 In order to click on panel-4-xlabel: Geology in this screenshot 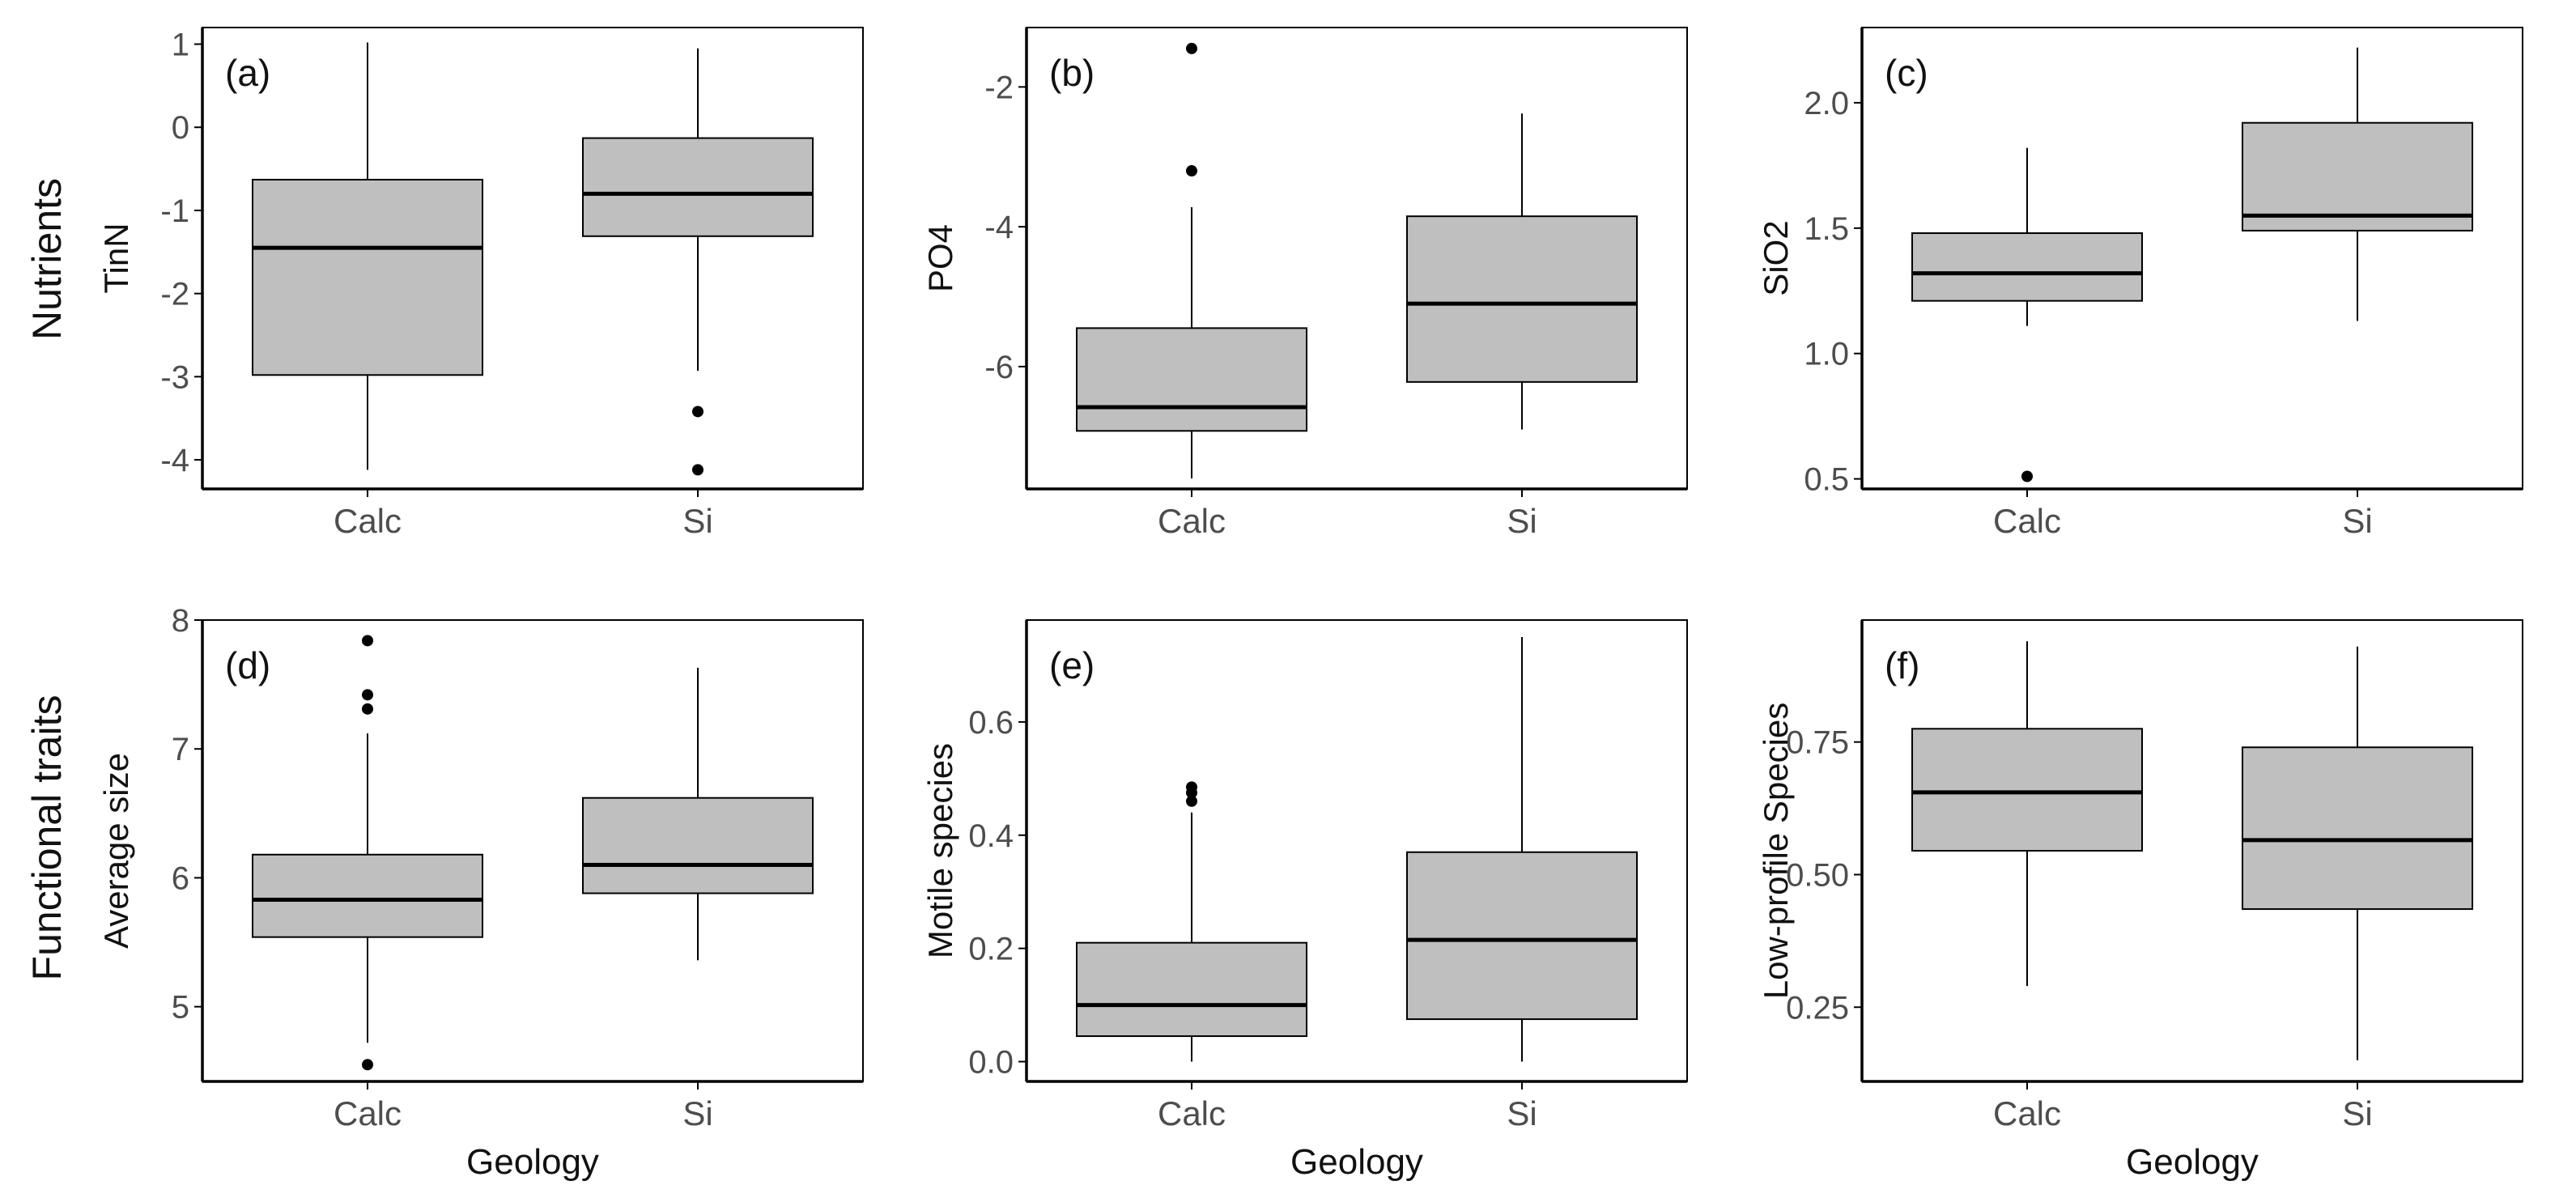, I will do `click(532, 1162)`.